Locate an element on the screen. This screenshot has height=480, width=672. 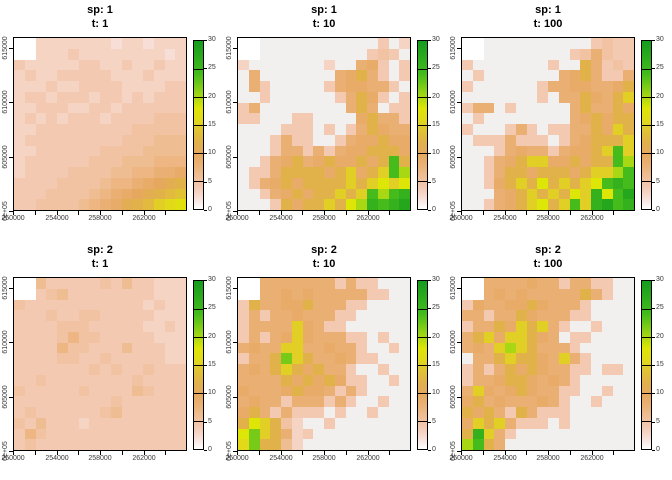
color-key-tick-label: 10 is located at coordinates (212, 152).